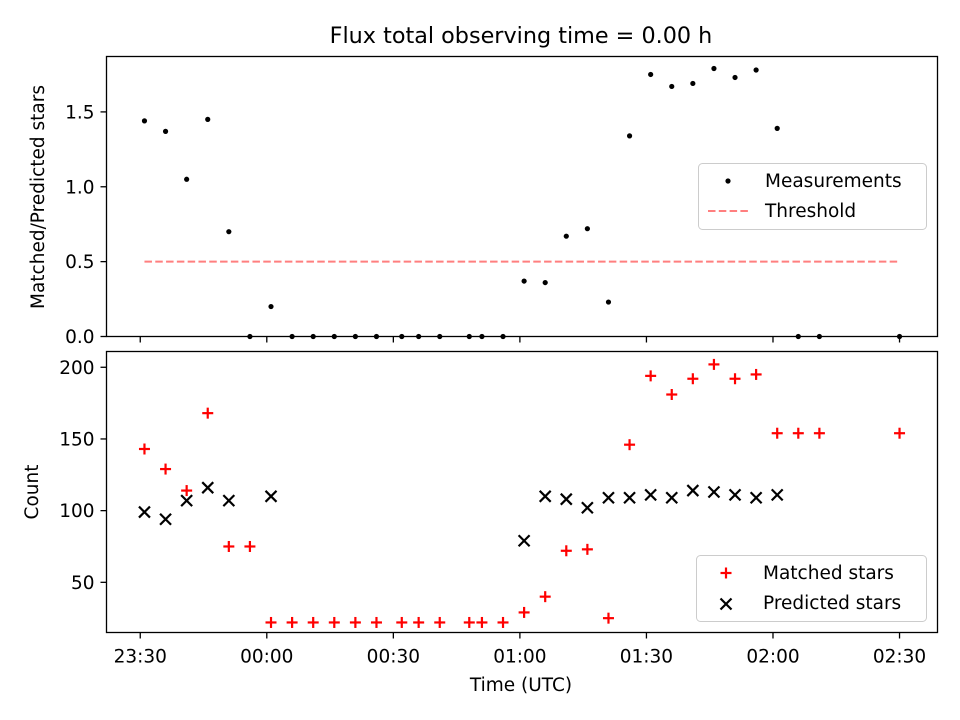  What do you see at coordinates (810, 211) in the screenshot?
I see `legend-threshold-label: Threshold` at bounding box center [810, 211].